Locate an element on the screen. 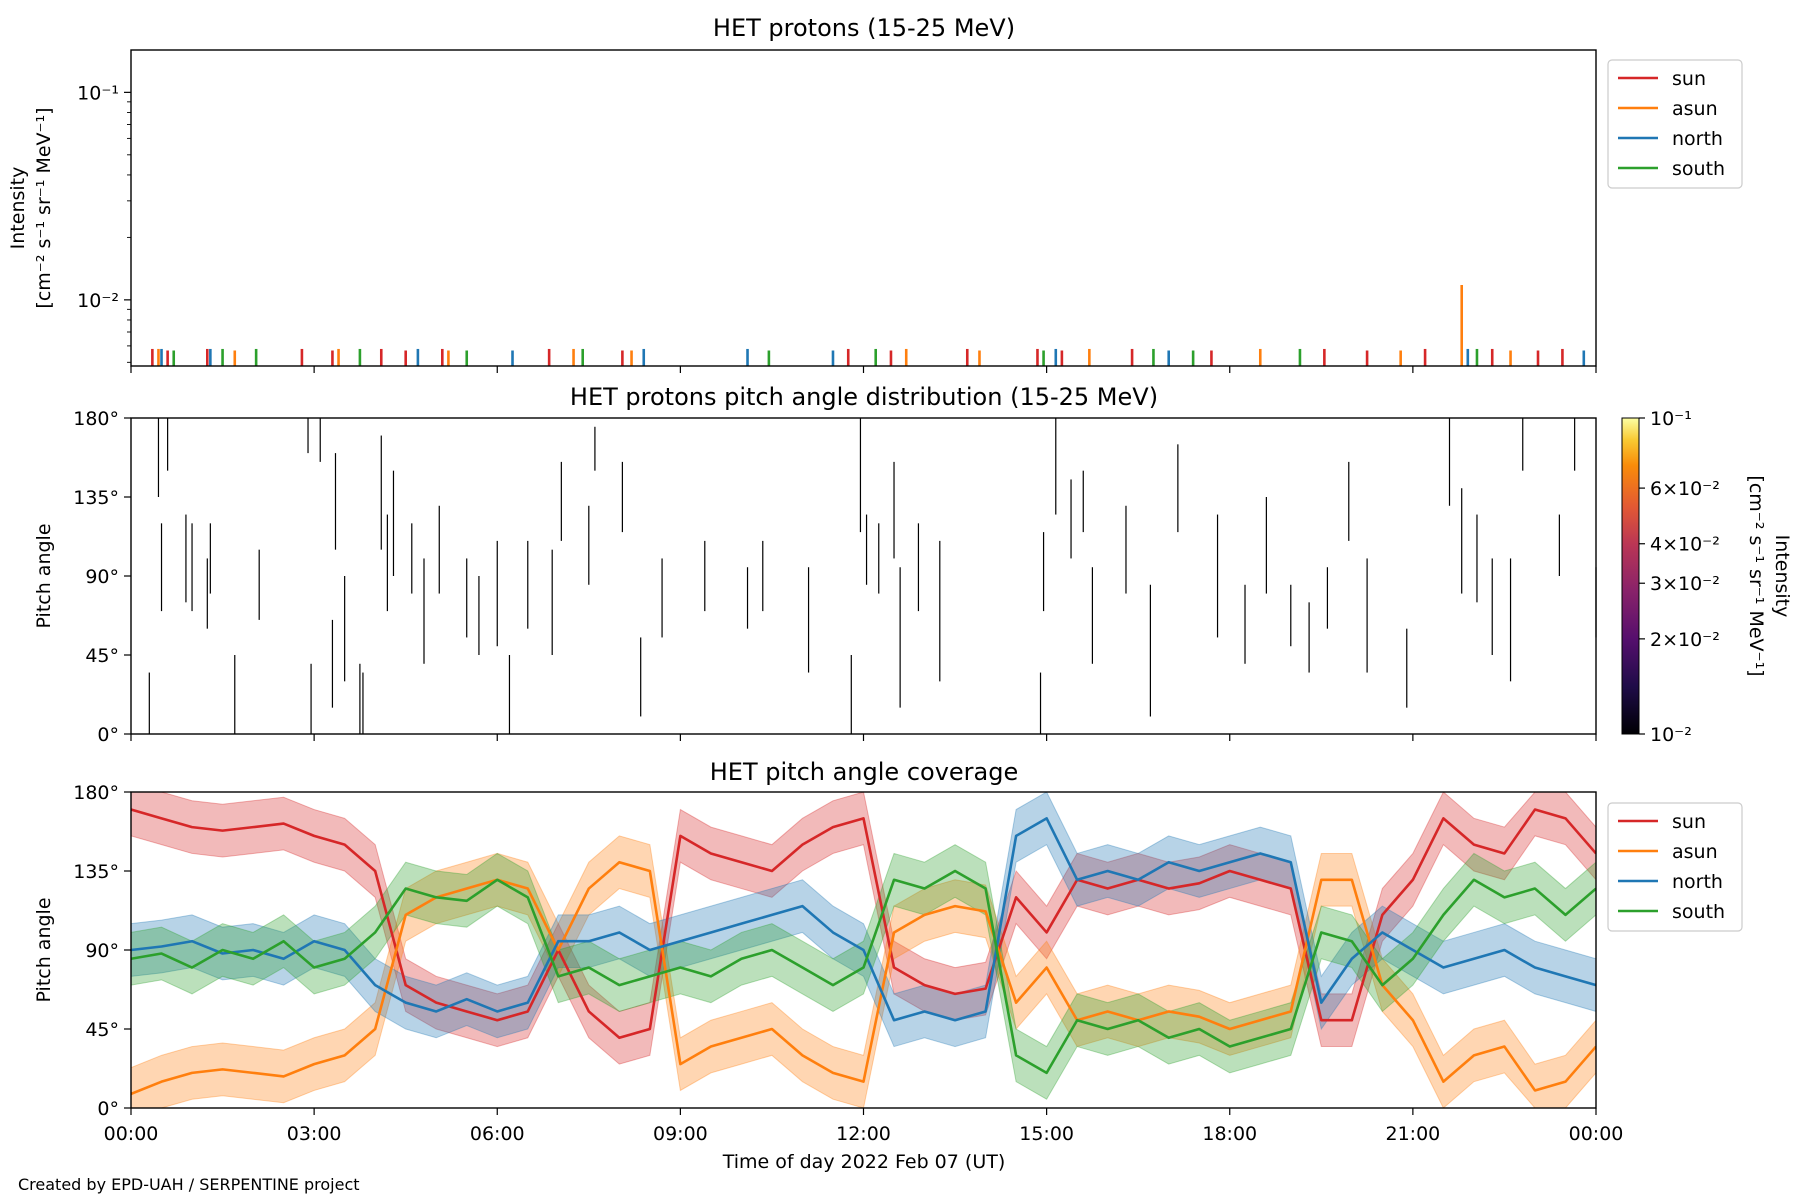 Image resolution: width=1800 pixels, height=1200 pixels. y-tick-label: 10⁻² is located at coordinates (98, 301).